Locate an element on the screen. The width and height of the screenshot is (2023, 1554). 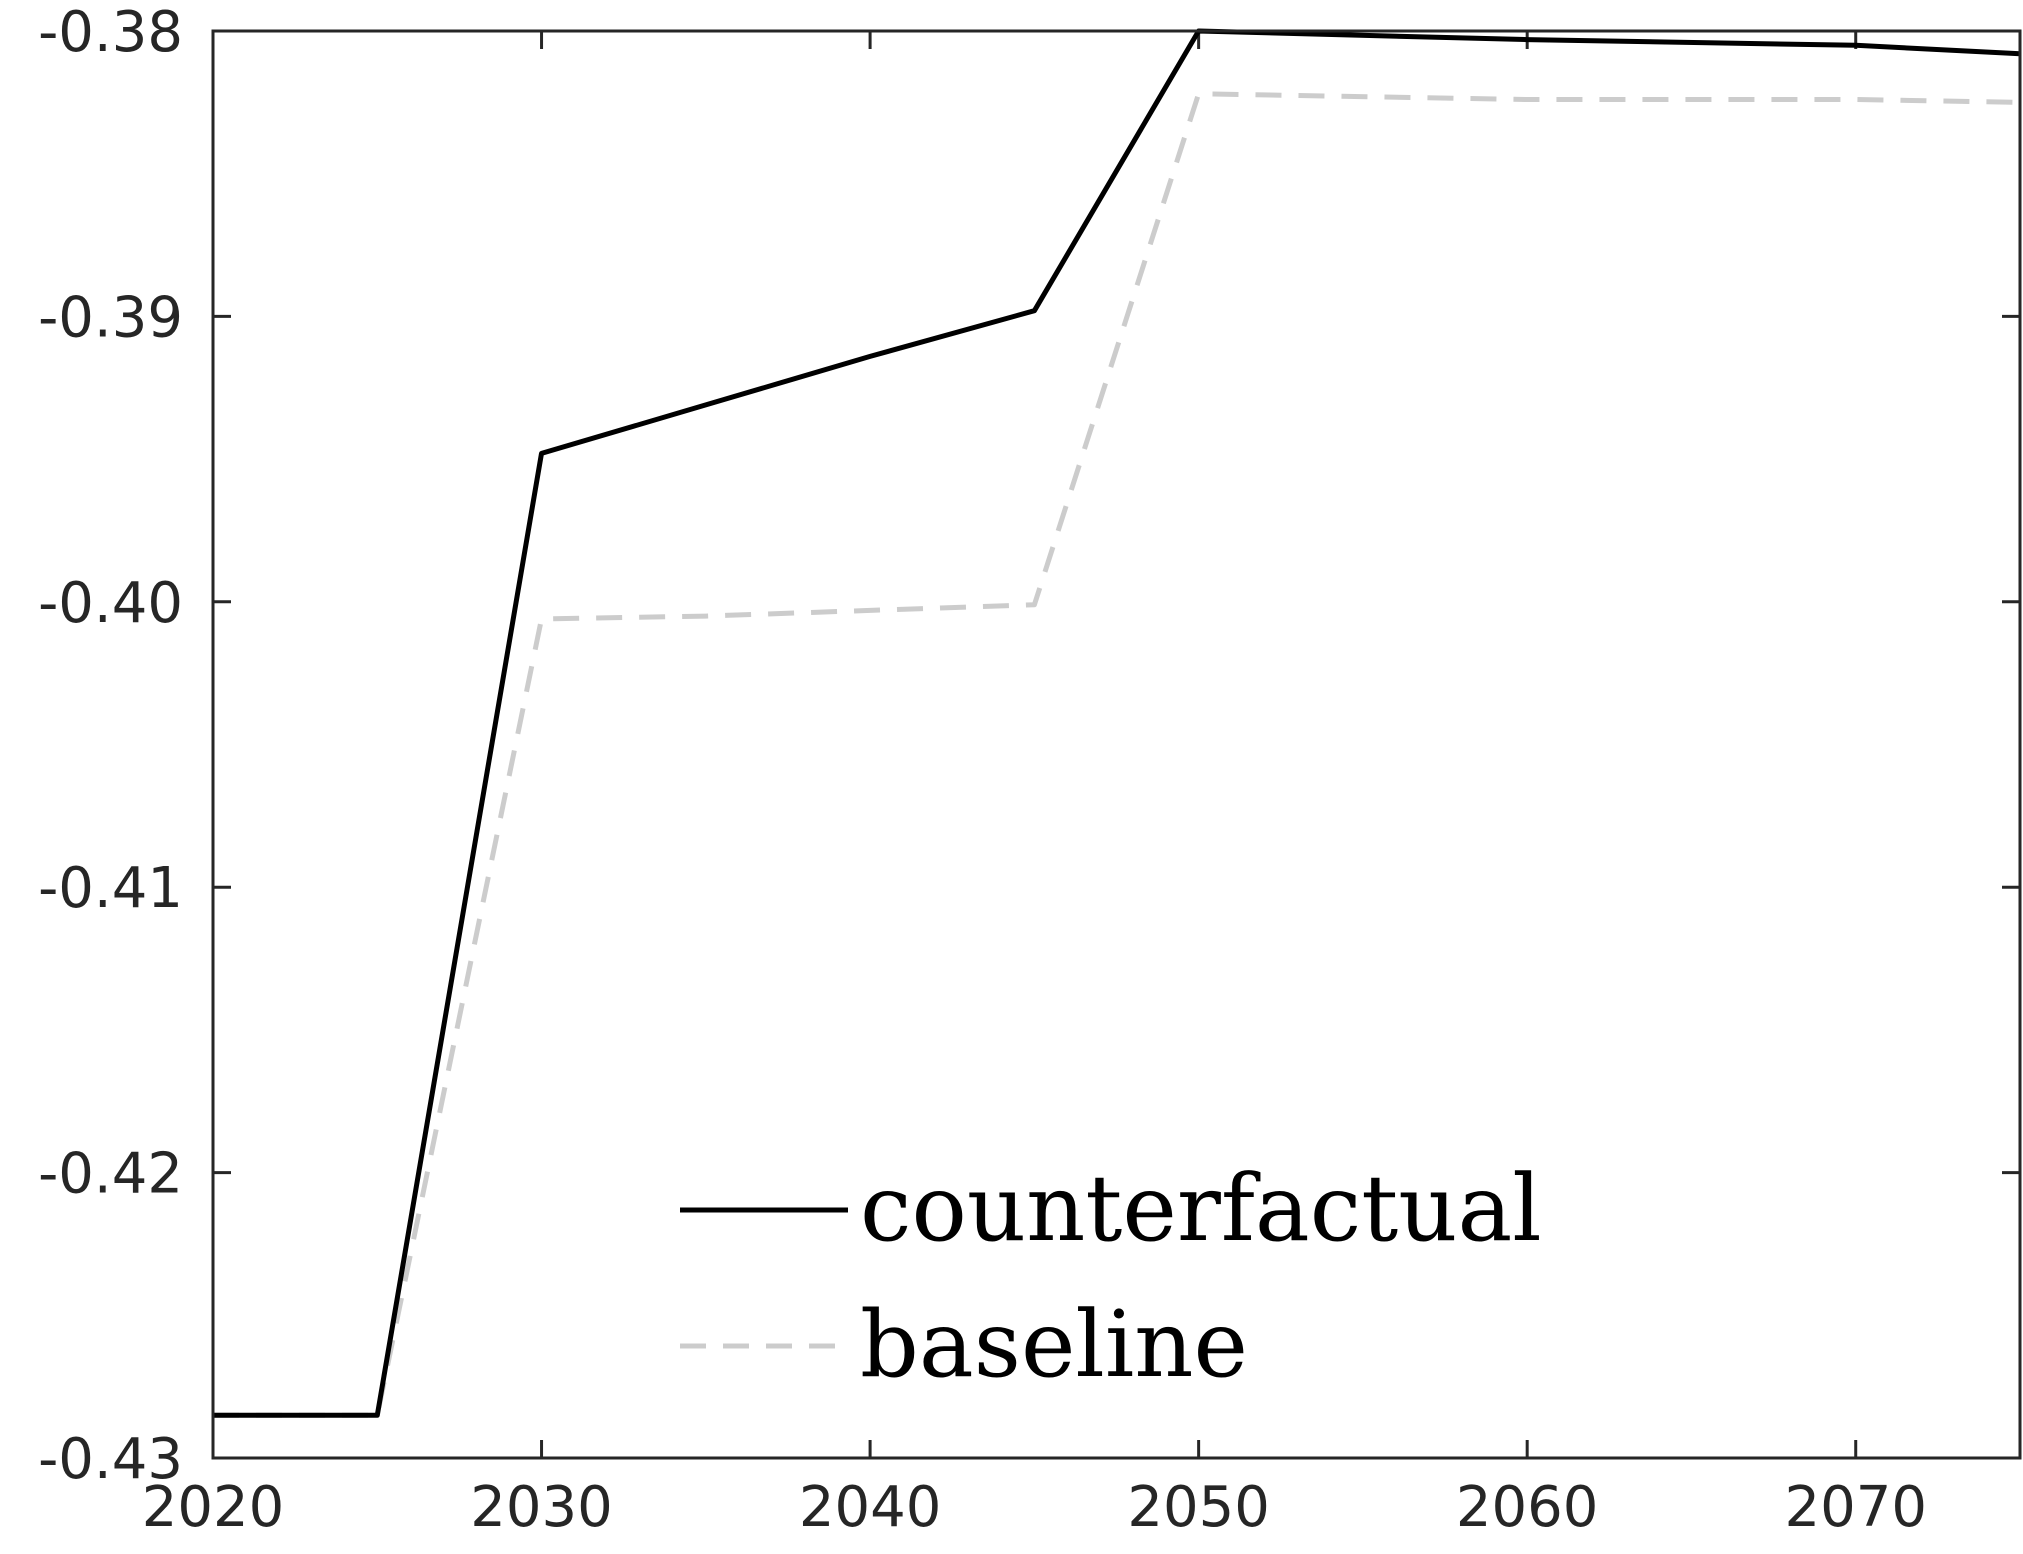
x-tick-label: 2030 is located at coordinates (541, 1507).